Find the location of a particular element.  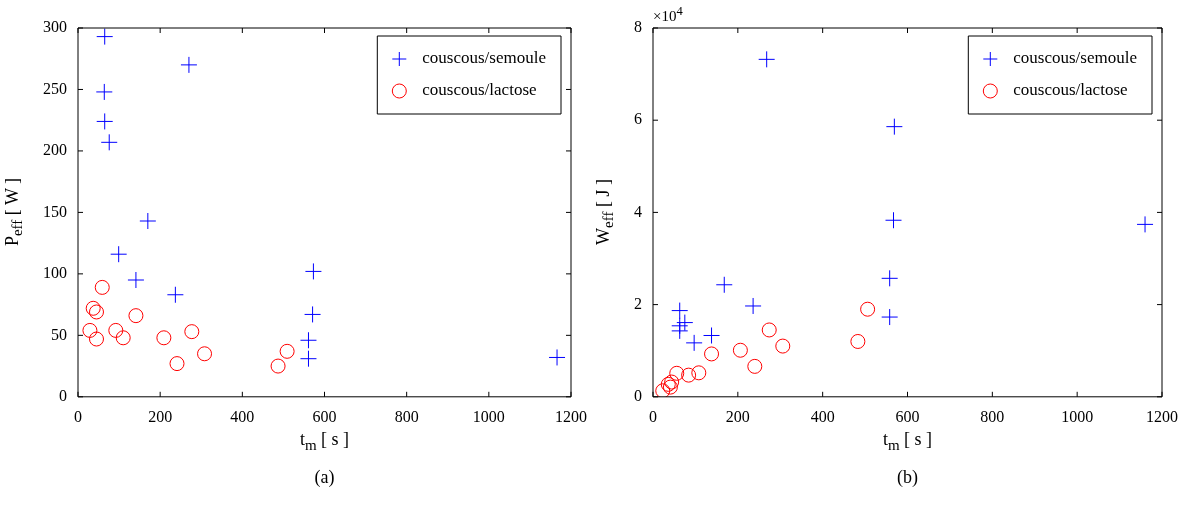

y-tick-label: 2 is located at coordinates (638, 303).